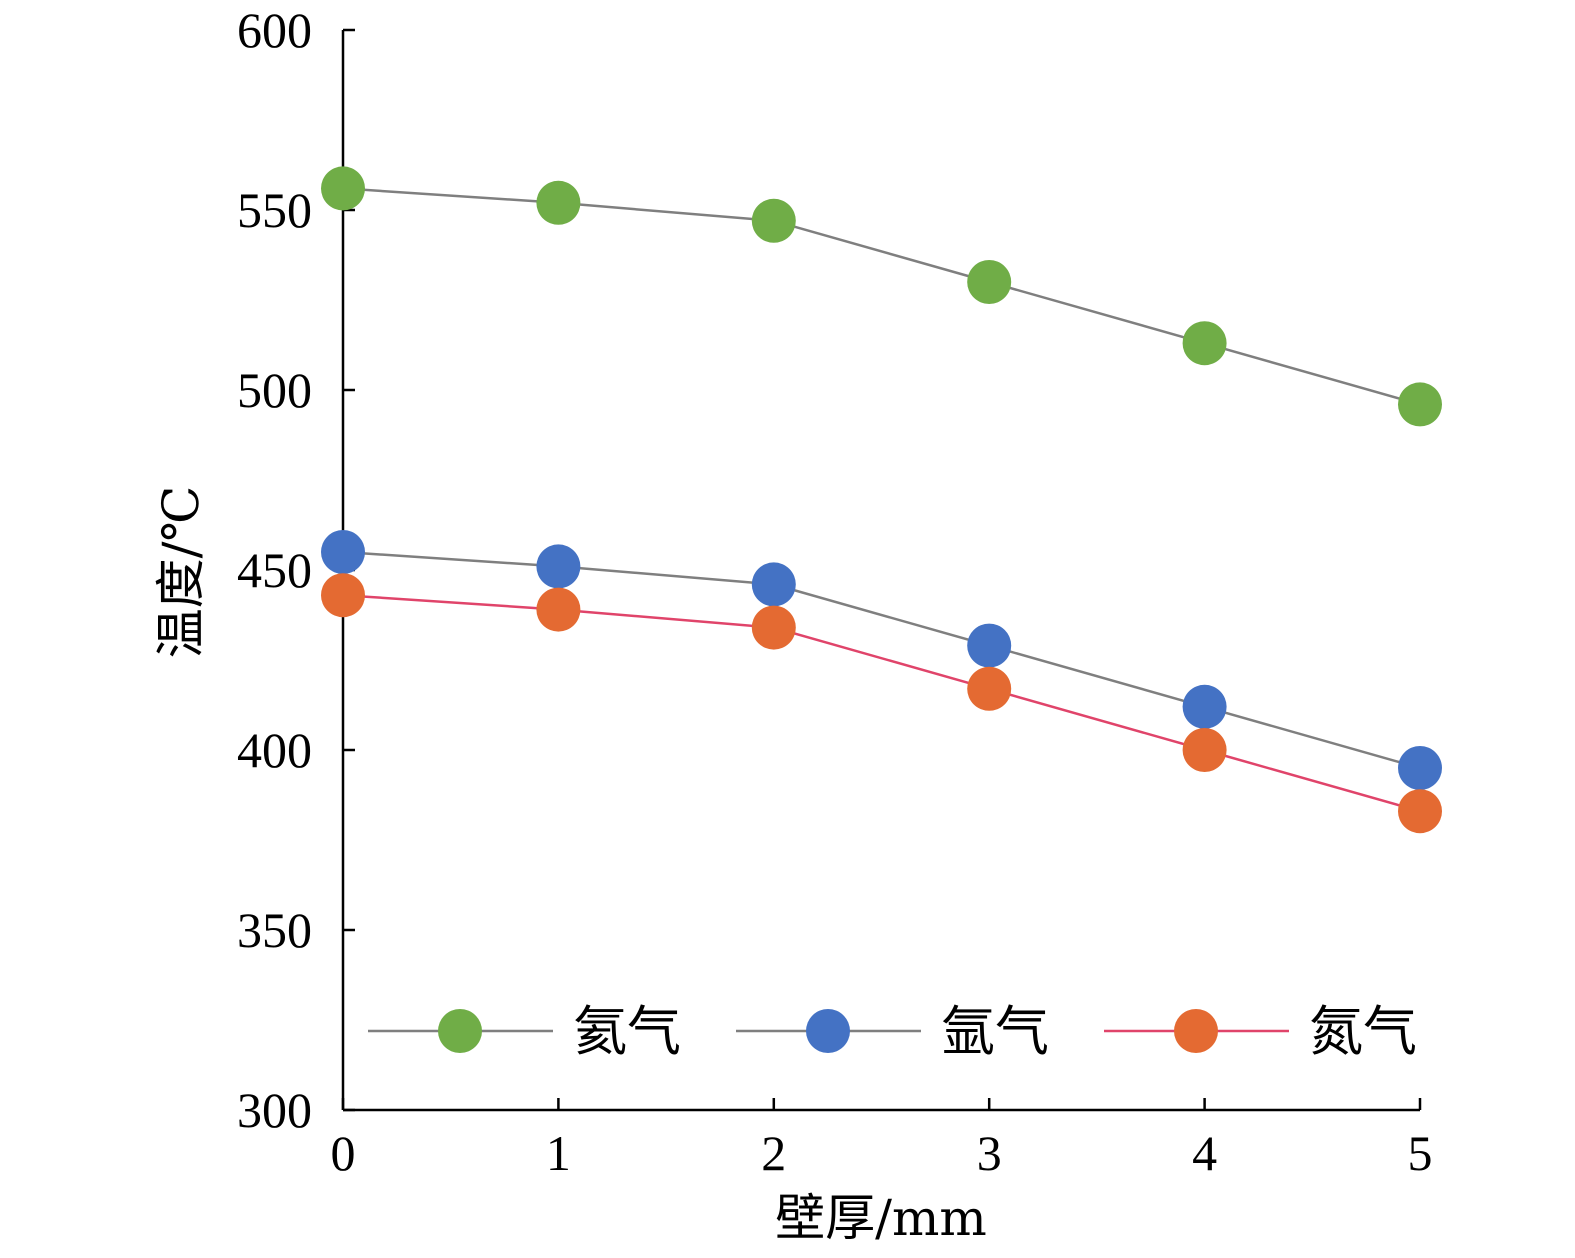 The width and height of the screenshot is (1575, 1258). Describe the element at coordinates (989, 1153) in the screenshot. I see `x-tick-label: 3` at that location.